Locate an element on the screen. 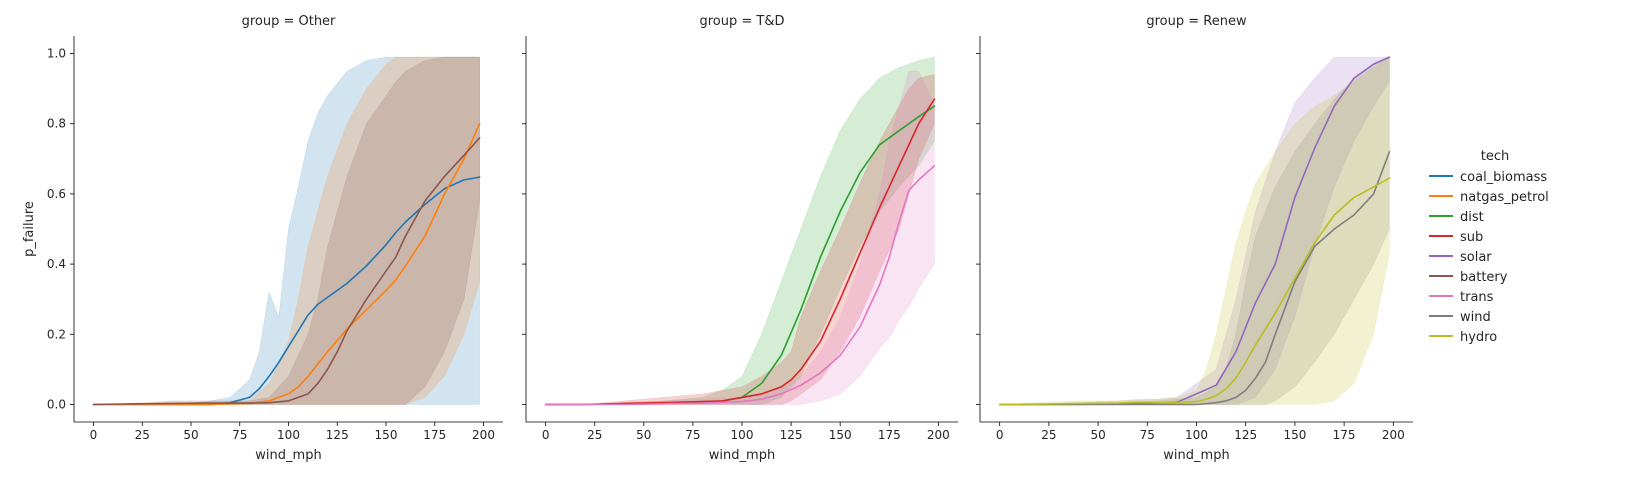 This screenshot has width=1645, height=500. legend-item-solar: solar is located at coordinates (1460, 257).